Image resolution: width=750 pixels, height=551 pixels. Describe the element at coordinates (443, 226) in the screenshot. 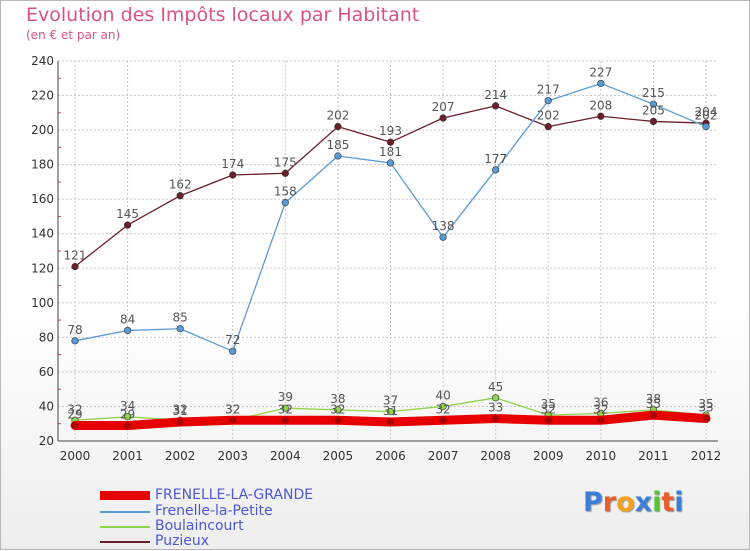

I see `data-label-frenelle-la-petite: 138` at that location.